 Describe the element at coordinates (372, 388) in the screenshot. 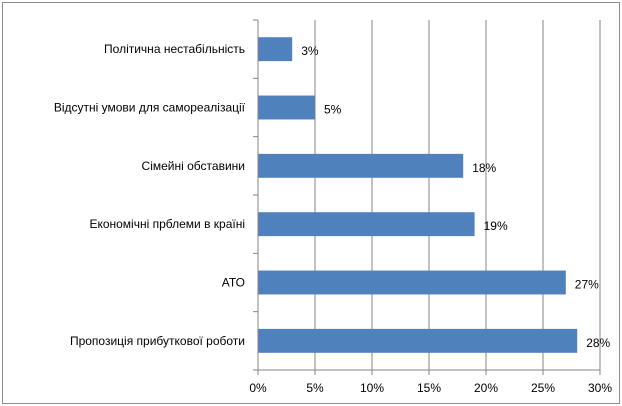

I see `x-tick-label: 10%` at that location.